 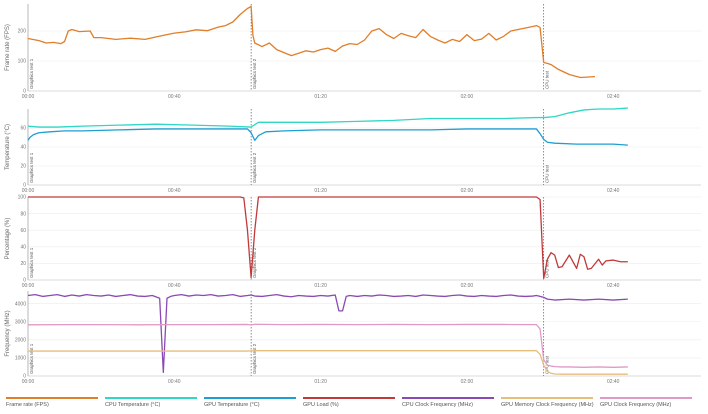 I want to click on legend-item-gpu-temperature: GPU Temperature (°C), so click(x=247, y=405).